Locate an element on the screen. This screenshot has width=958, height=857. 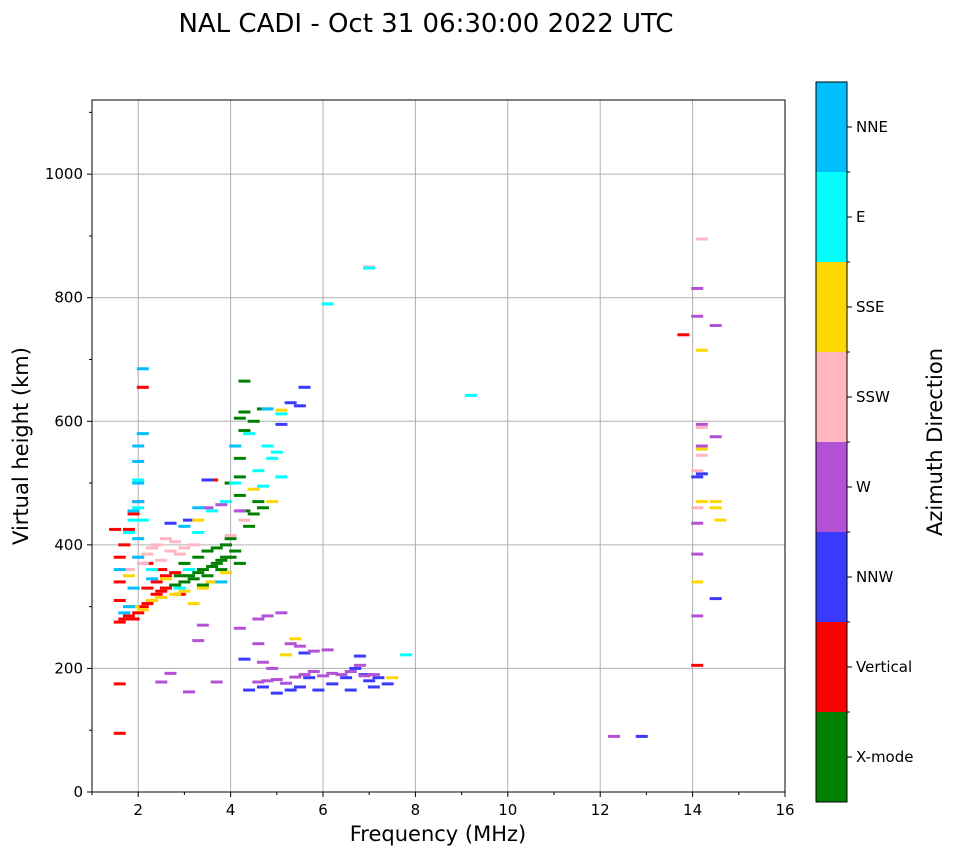
series-nne is located at coordinates (193, 491).